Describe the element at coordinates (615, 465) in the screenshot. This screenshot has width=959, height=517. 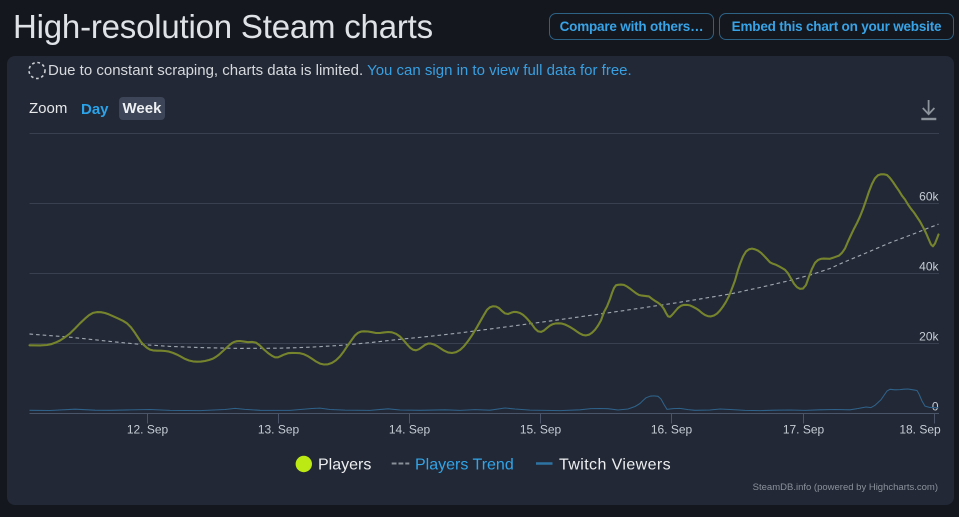
I see `svg-text: Twitch Viewers` at that location.